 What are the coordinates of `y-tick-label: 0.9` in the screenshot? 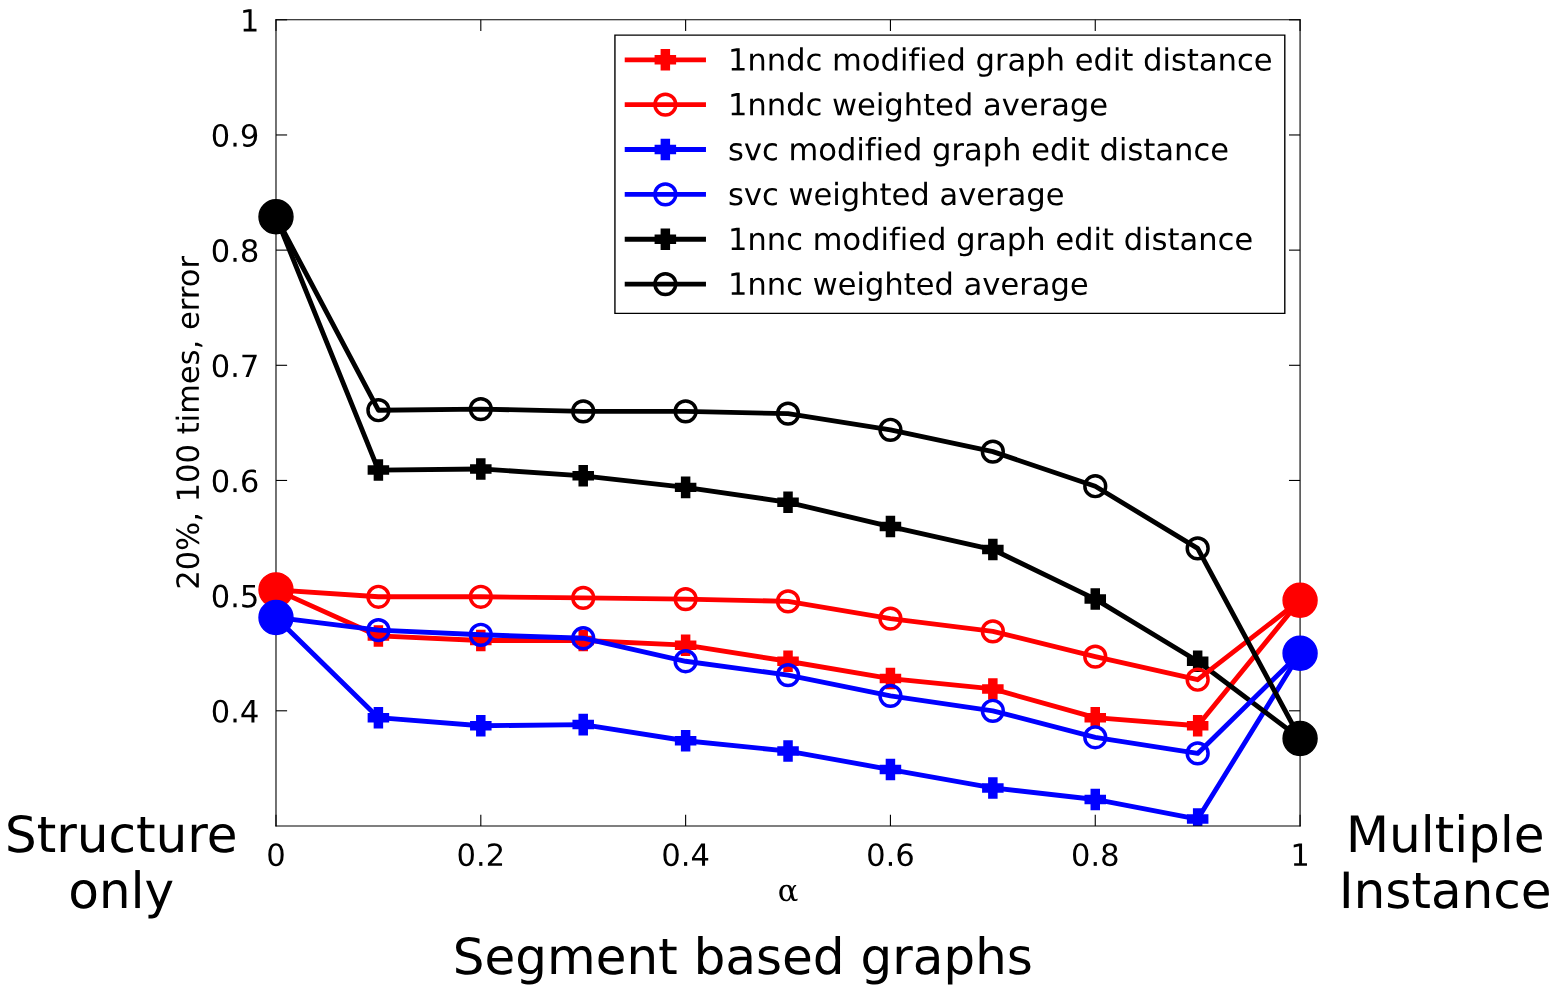 It's located at (235, 135).